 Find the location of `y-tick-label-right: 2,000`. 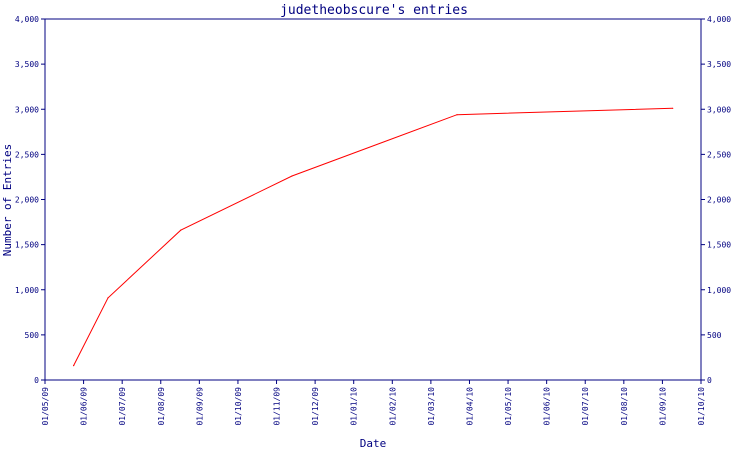

y-tick-label-right: 2,000 is located at coordinates (719, 200).